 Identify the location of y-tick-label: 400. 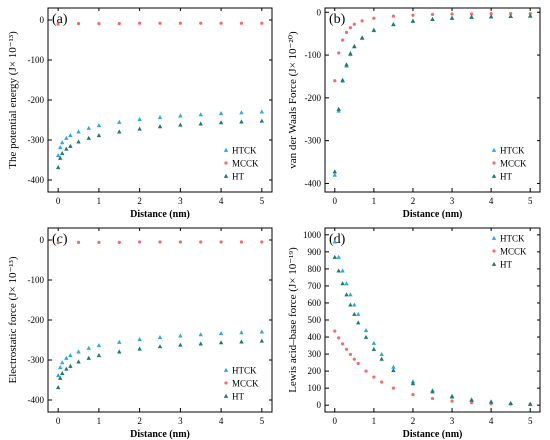
(315, 337).